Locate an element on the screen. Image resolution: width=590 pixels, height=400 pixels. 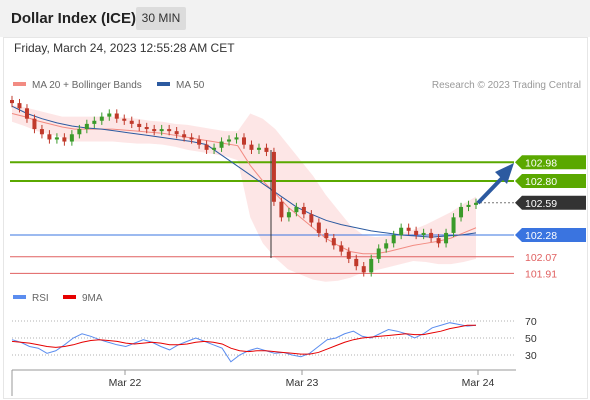
legend-ma20-bollinger: MA 20 + Bollinger Bands is located at coordinates (77, 85).